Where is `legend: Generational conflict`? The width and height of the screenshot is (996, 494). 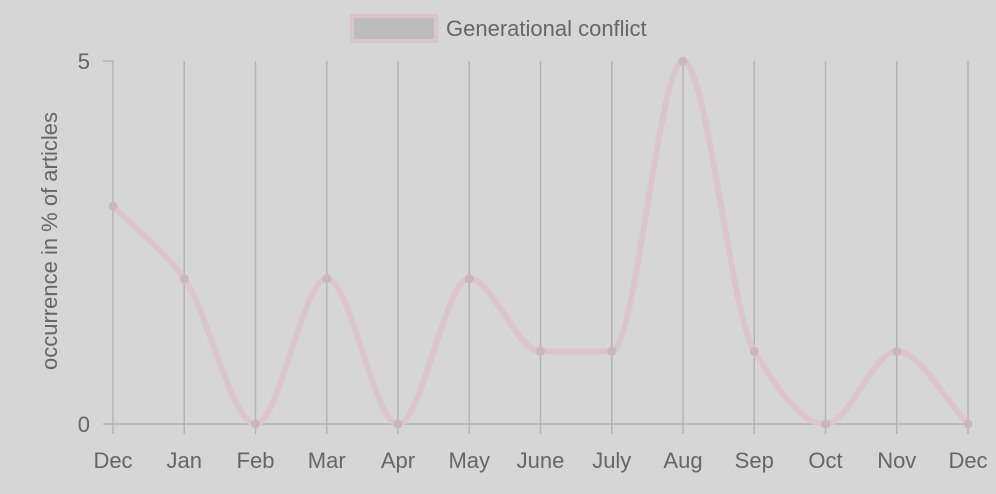 legend: Generational conflict is located at coordinates (498, 28).